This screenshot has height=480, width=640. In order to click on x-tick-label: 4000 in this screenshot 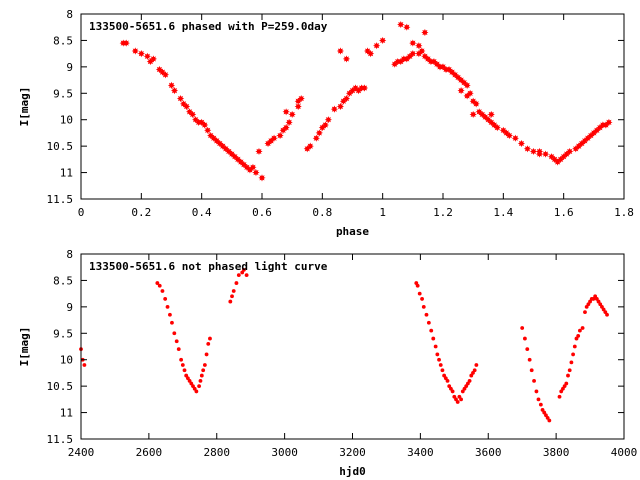, I will do `click(624, 452)`.